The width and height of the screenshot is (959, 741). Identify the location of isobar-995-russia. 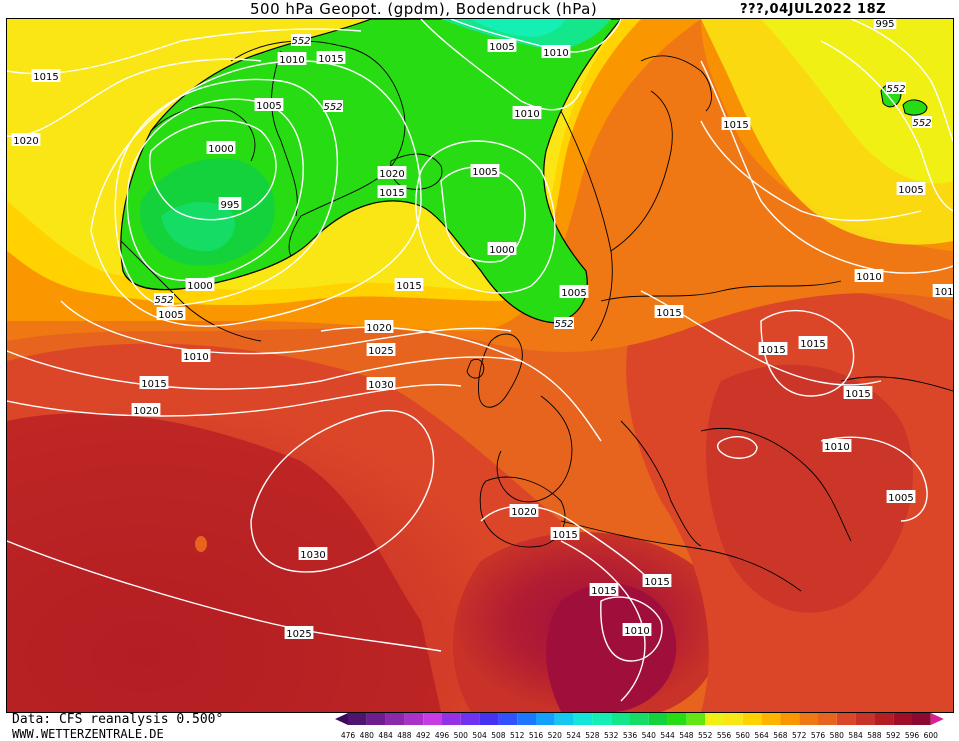
(901, 80).